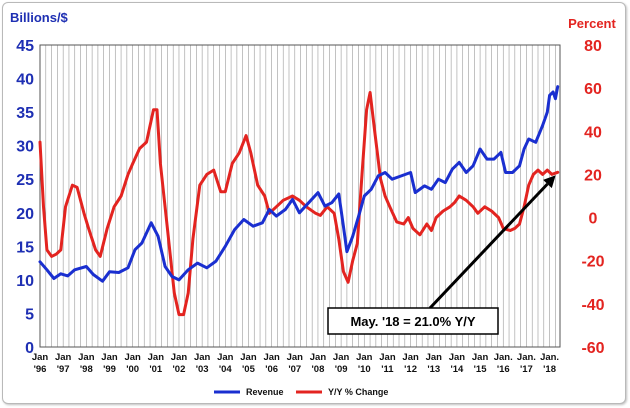 The image size is (630, 408). Describe the element at coordinates (156, 369) in the screenshot. I see `x-tick-label: '01` at that location.